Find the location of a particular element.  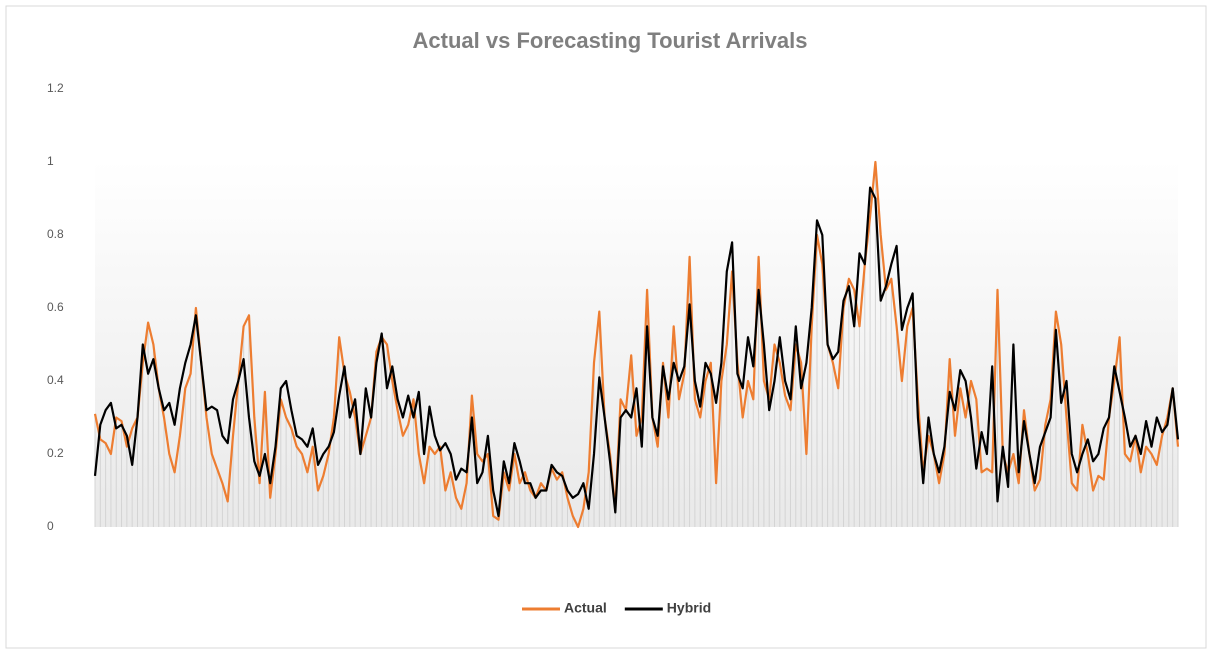

y-tick-label: 1 is located at coordinates (50, 161).